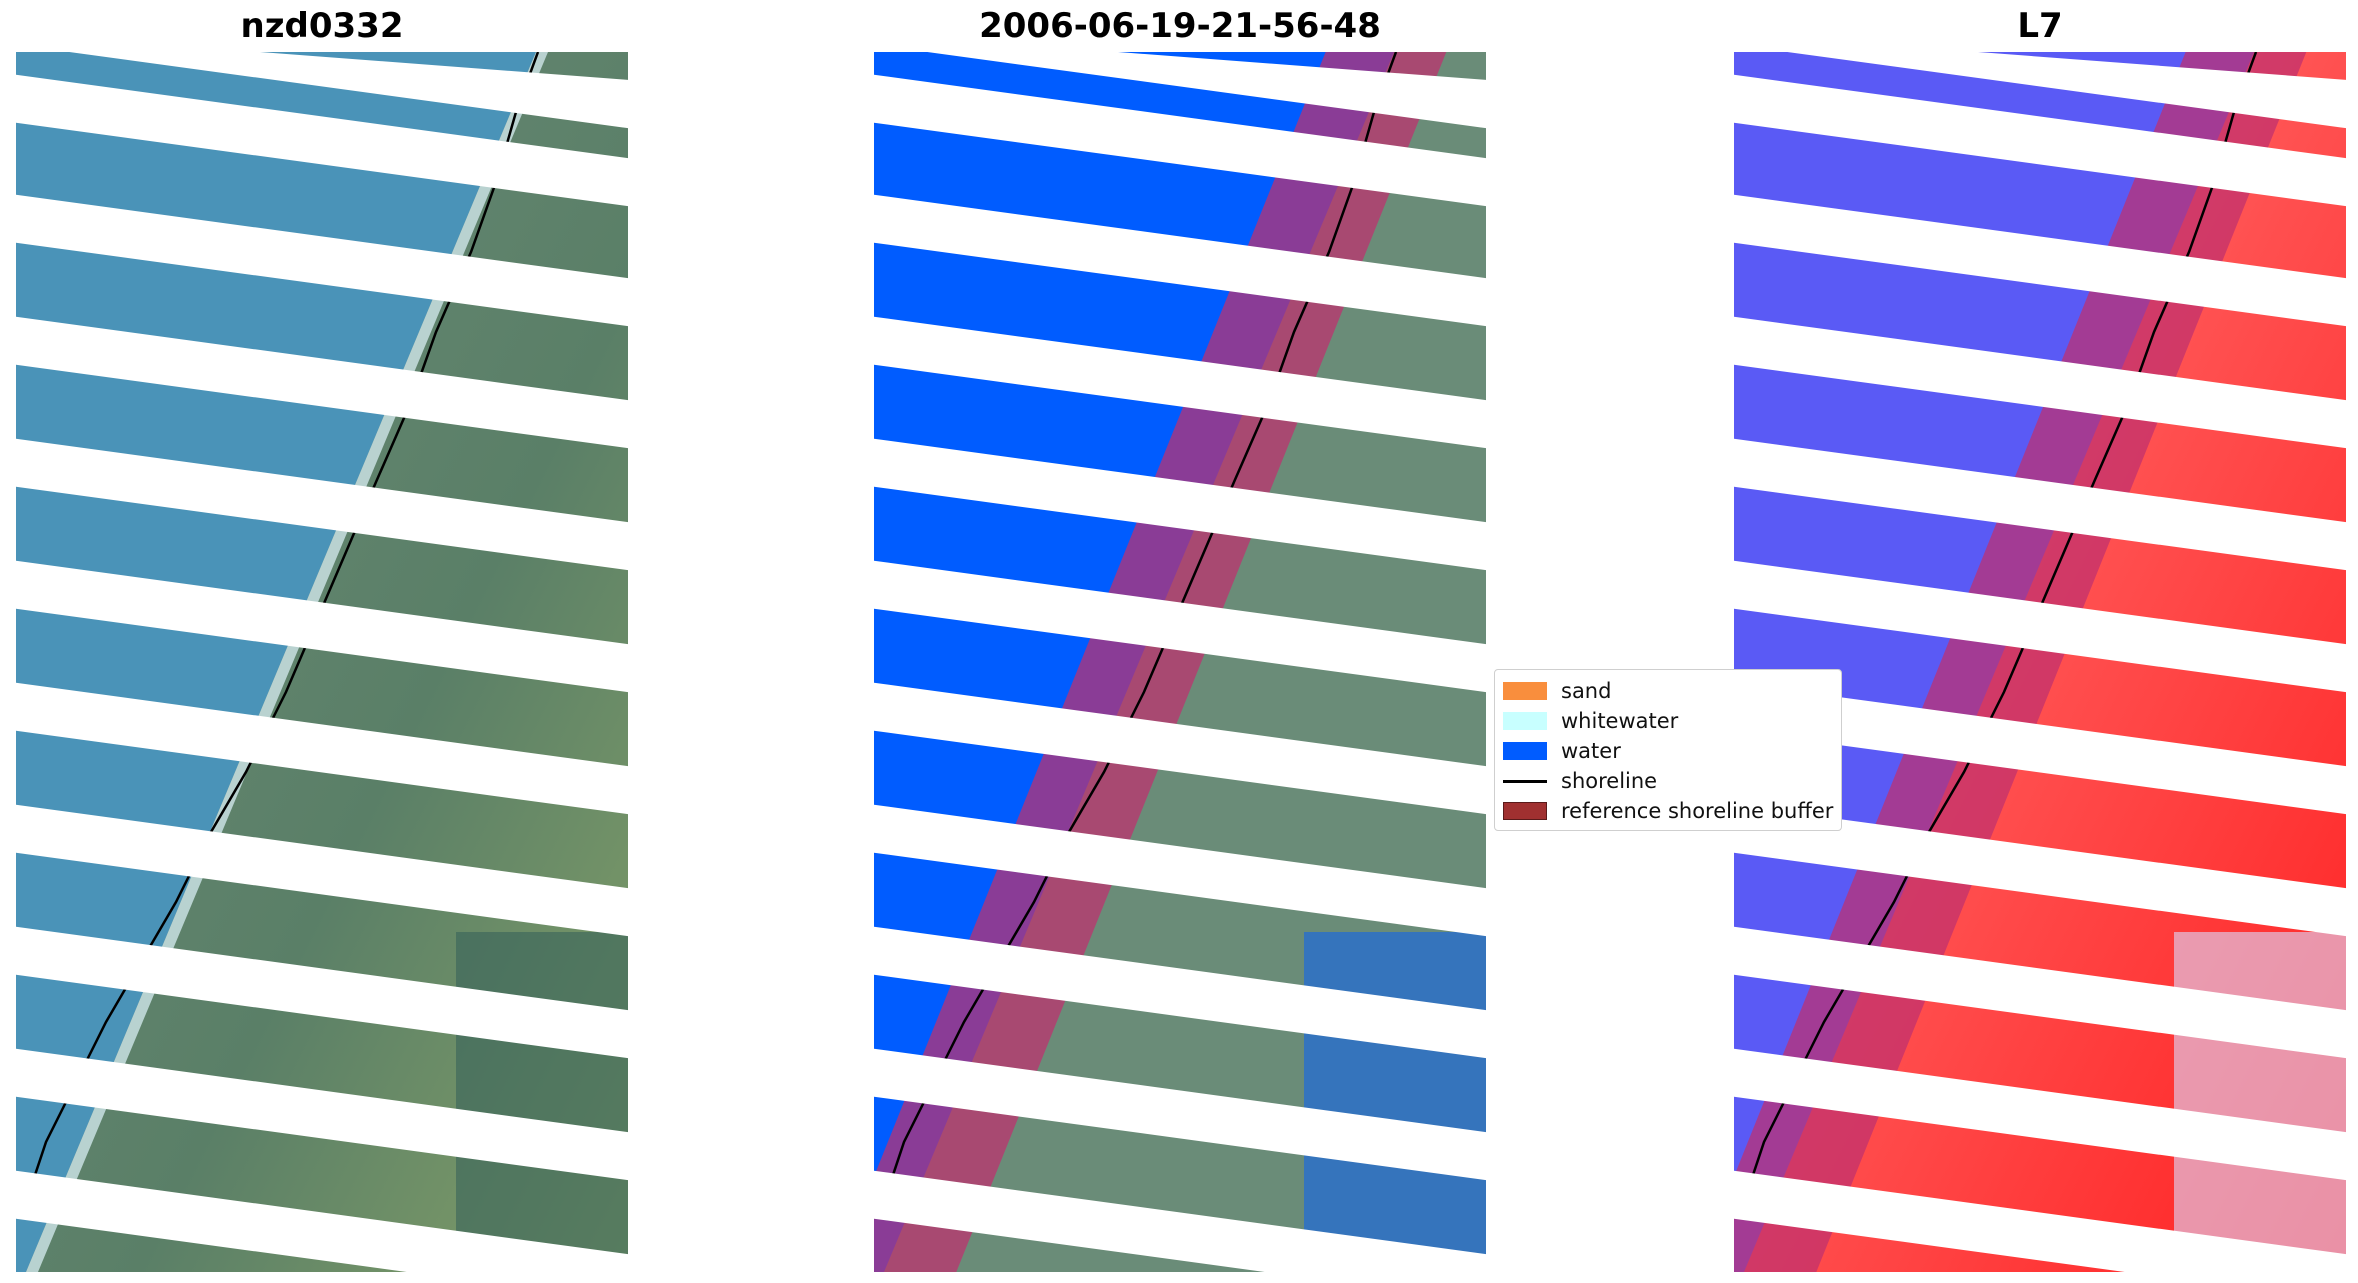  Describe the element at coordinates (1591, 751) in the screenshot. I see `legend-label: water` at that location.